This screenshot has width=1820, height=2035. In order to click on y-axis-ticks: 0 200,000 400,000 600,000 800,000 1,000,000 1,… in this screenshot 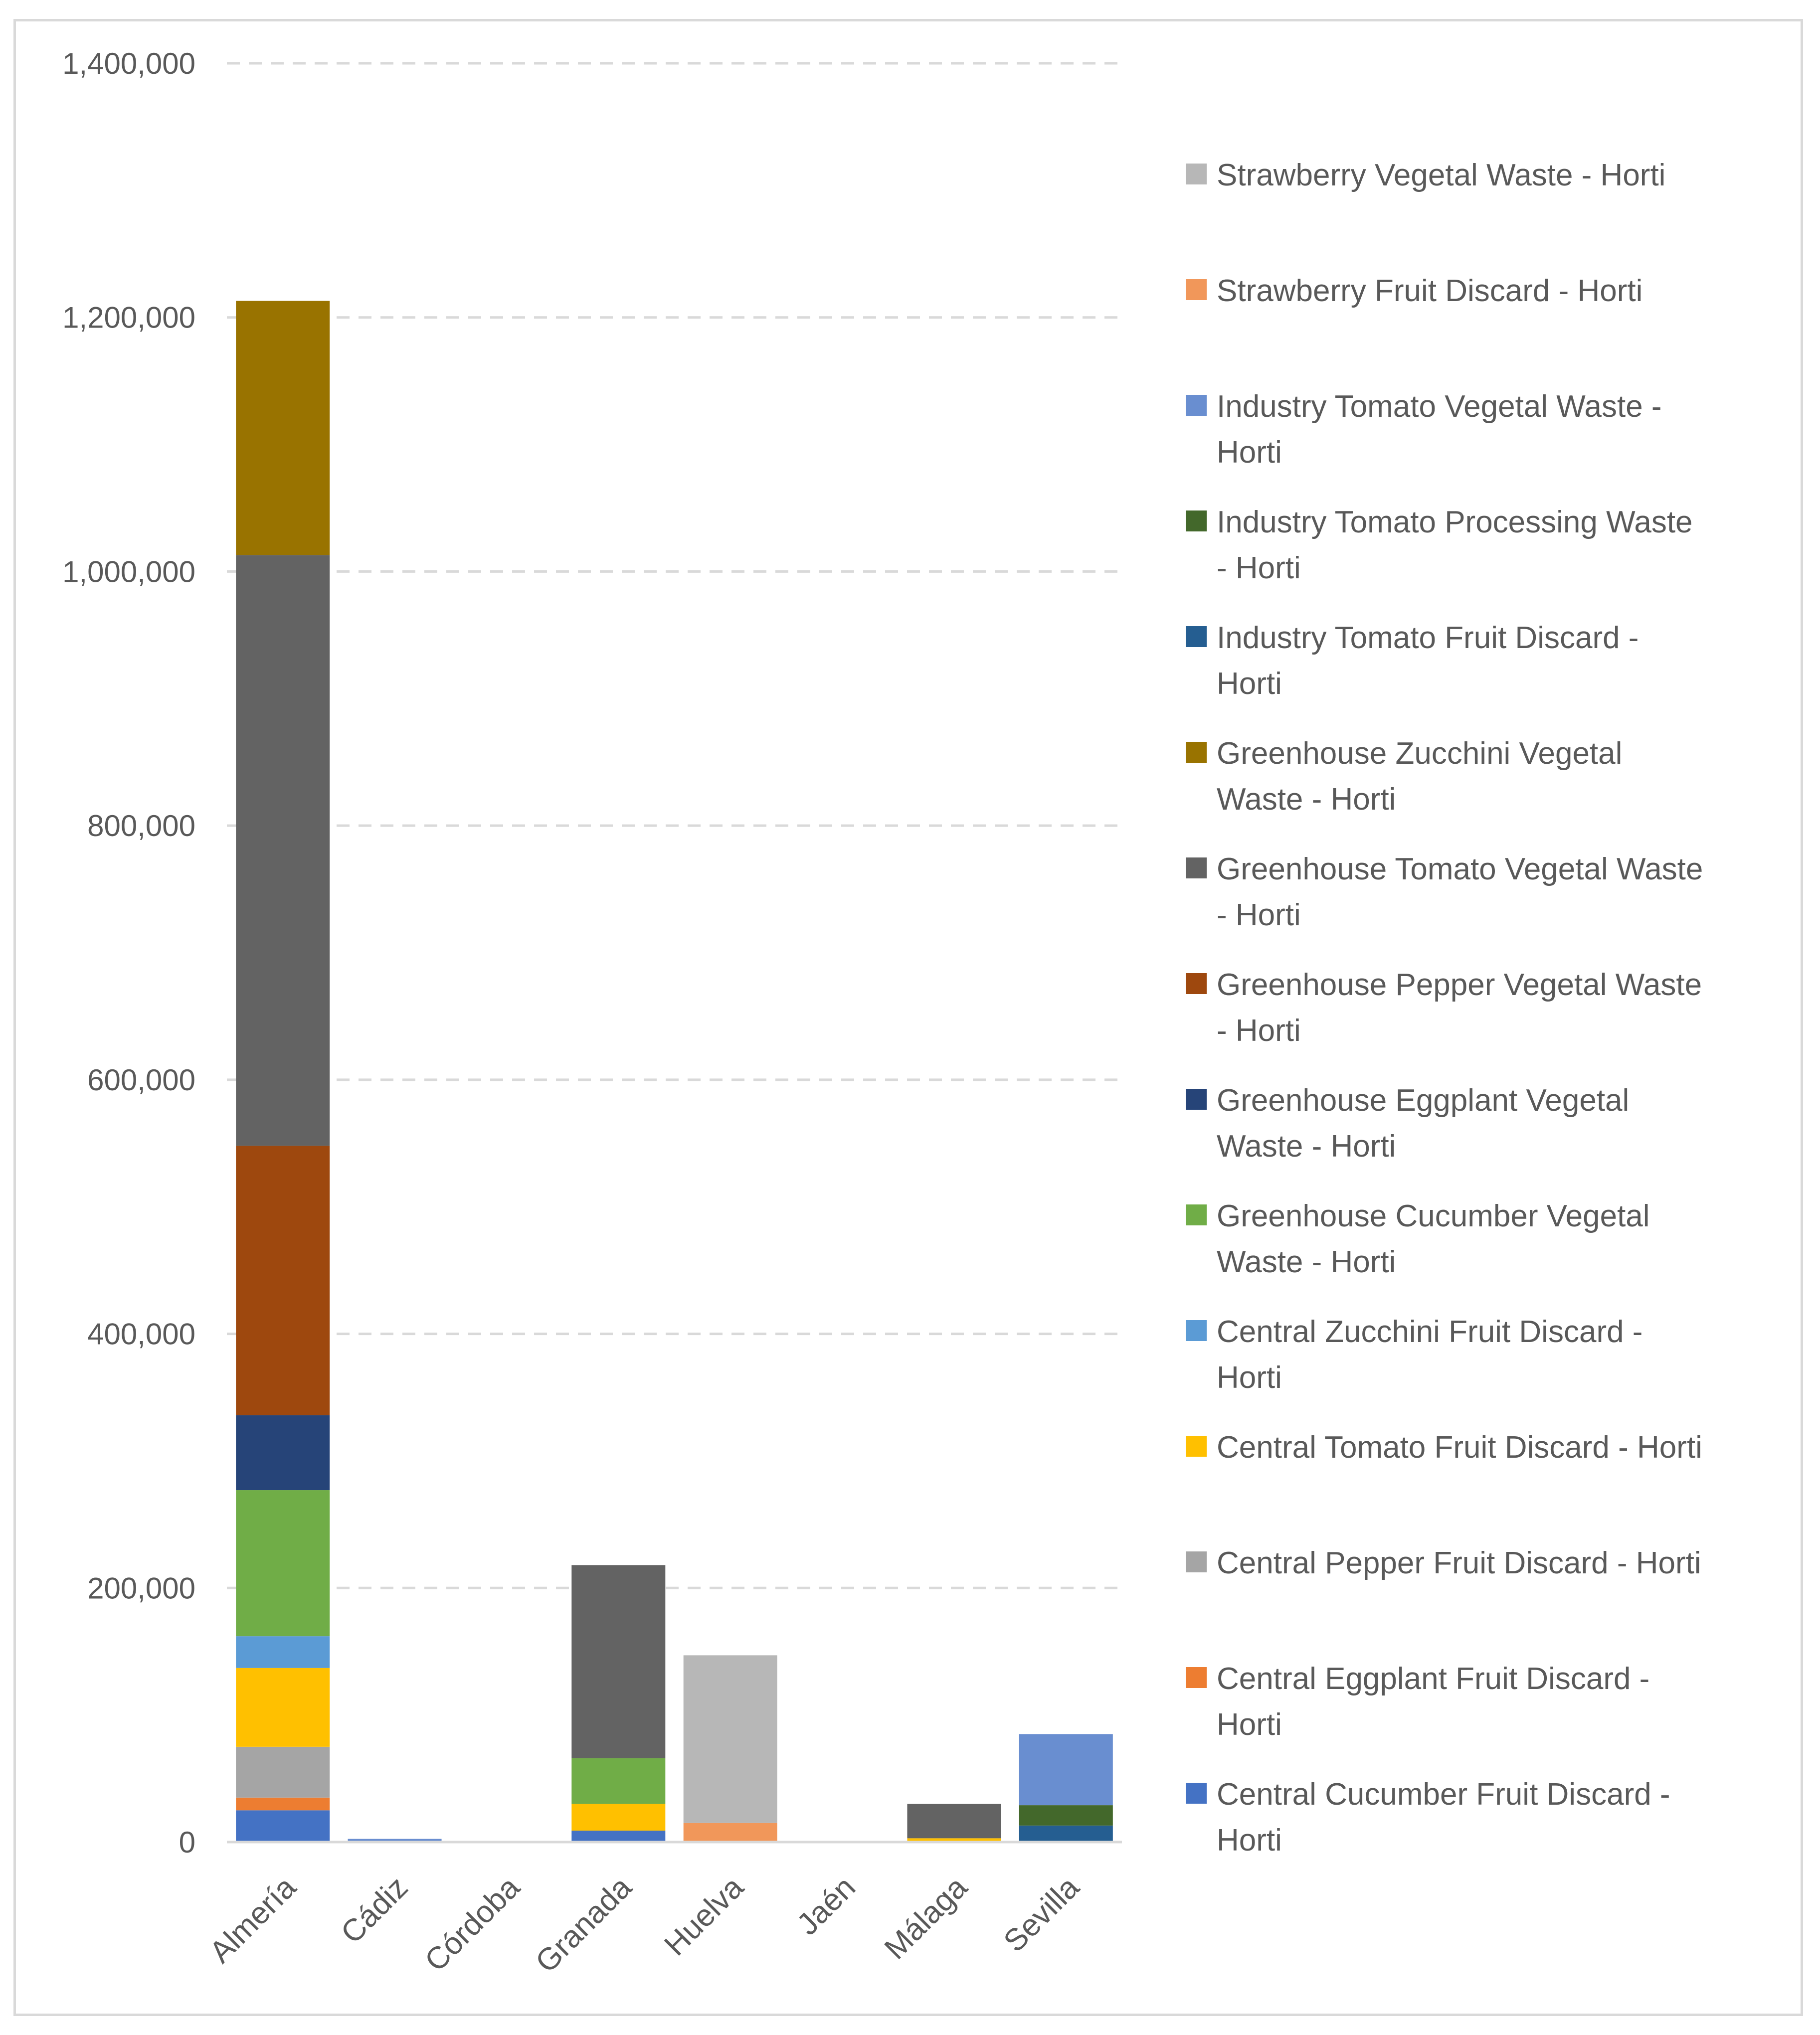, I will do `click(128, 953)`.